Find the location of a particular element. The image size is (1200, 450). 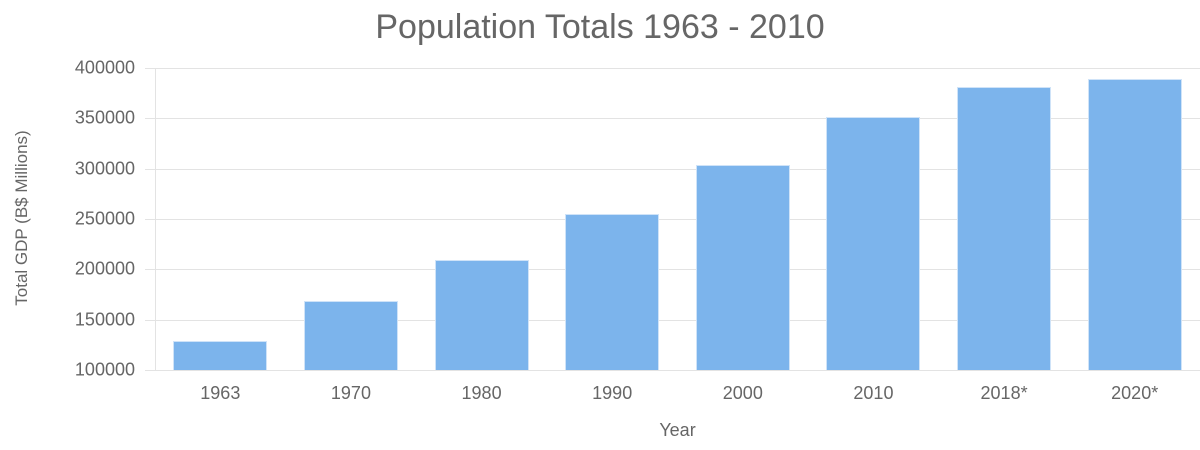

y-tick-label: 250000 is located at coordinates (104, 218).